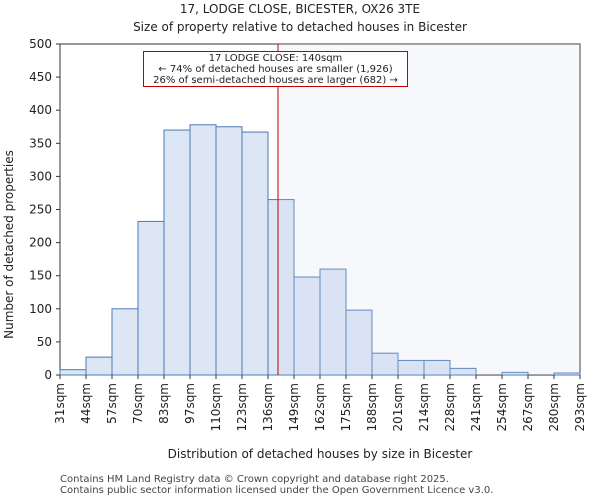  What do you see at coordinates (40, 143) in the screenshot?
I see `y-tick-label-350: 350` at bounding box center [40, 143].